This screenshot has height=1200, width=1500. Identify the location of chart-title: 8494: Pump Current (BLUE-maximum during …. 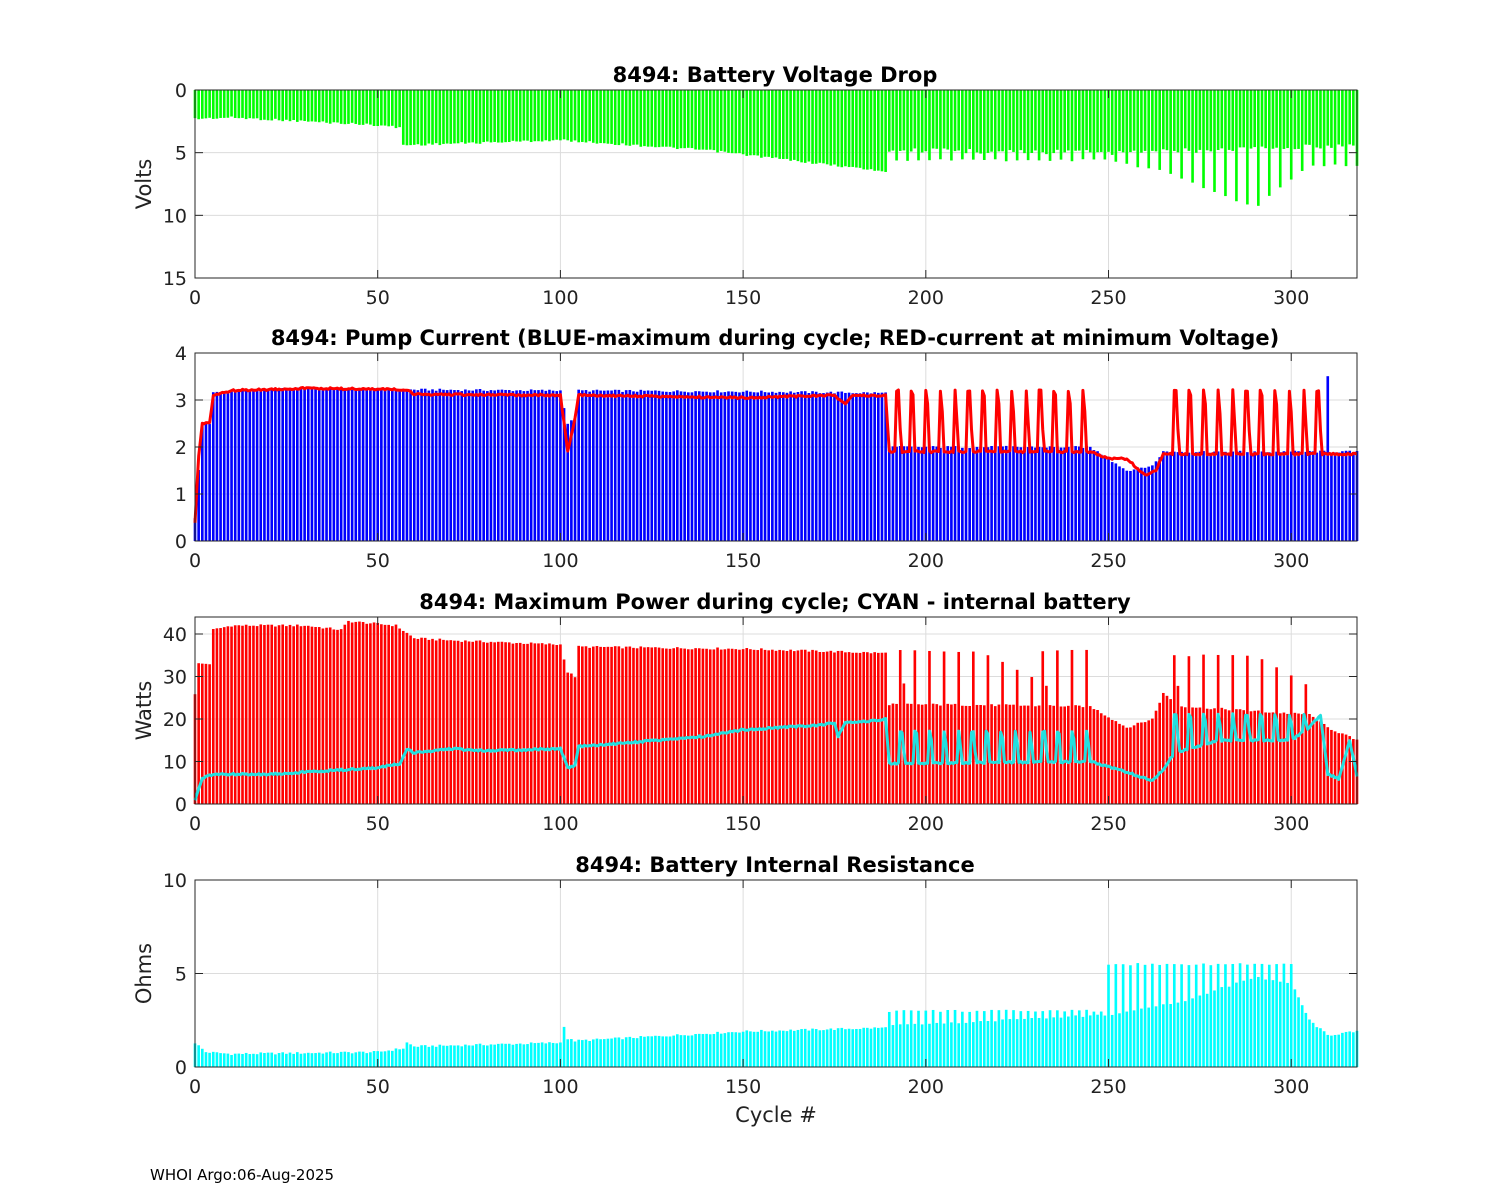
(775, 338).